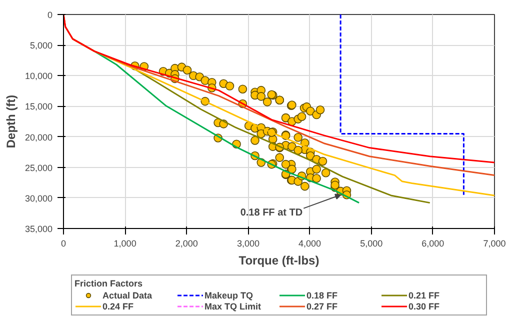 This screenshot has width=514, height=322. I want to click on y-tick-label: 20,000, so click(38, 137).